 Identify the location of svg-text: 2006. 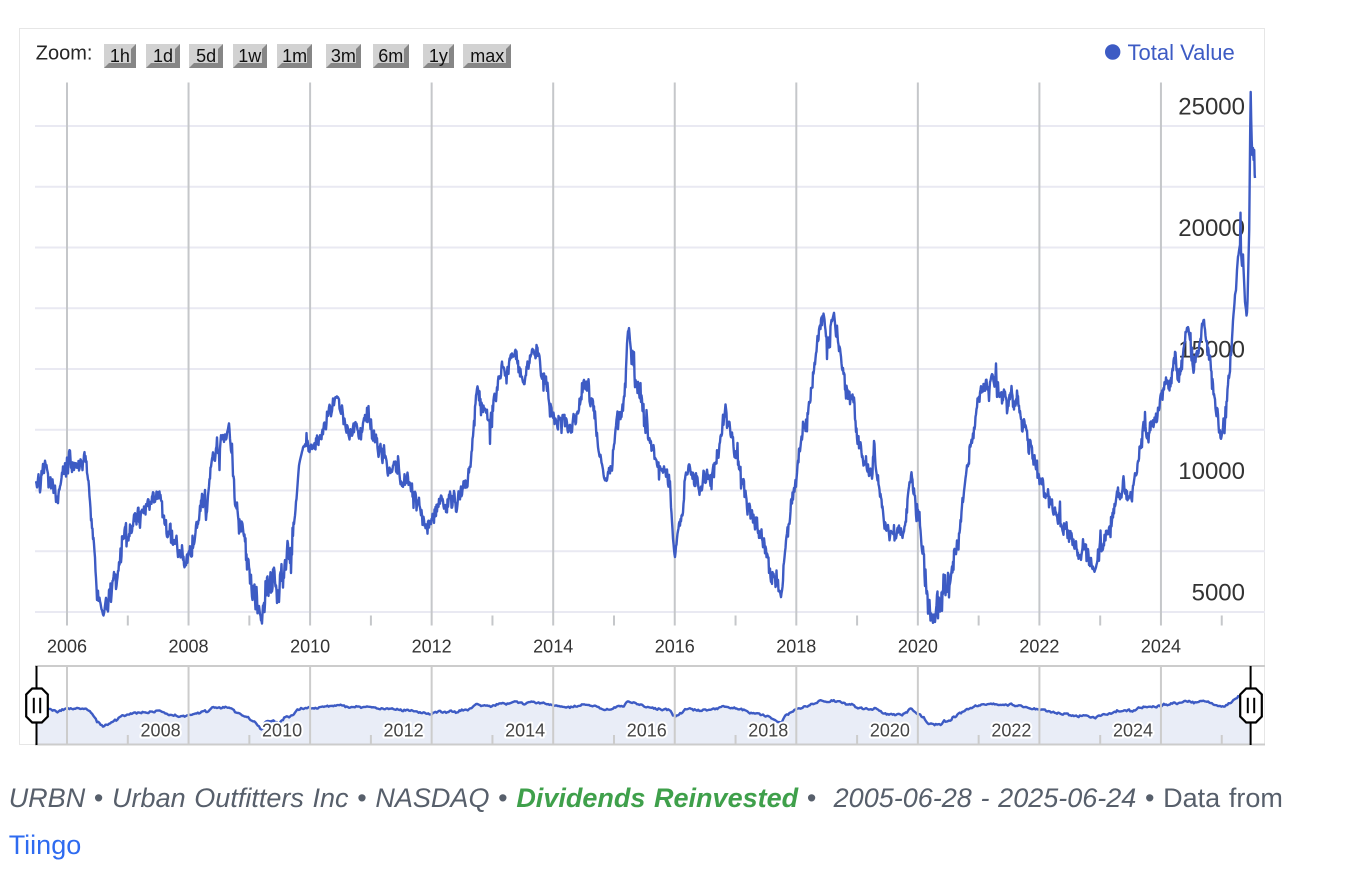
(67, 647).